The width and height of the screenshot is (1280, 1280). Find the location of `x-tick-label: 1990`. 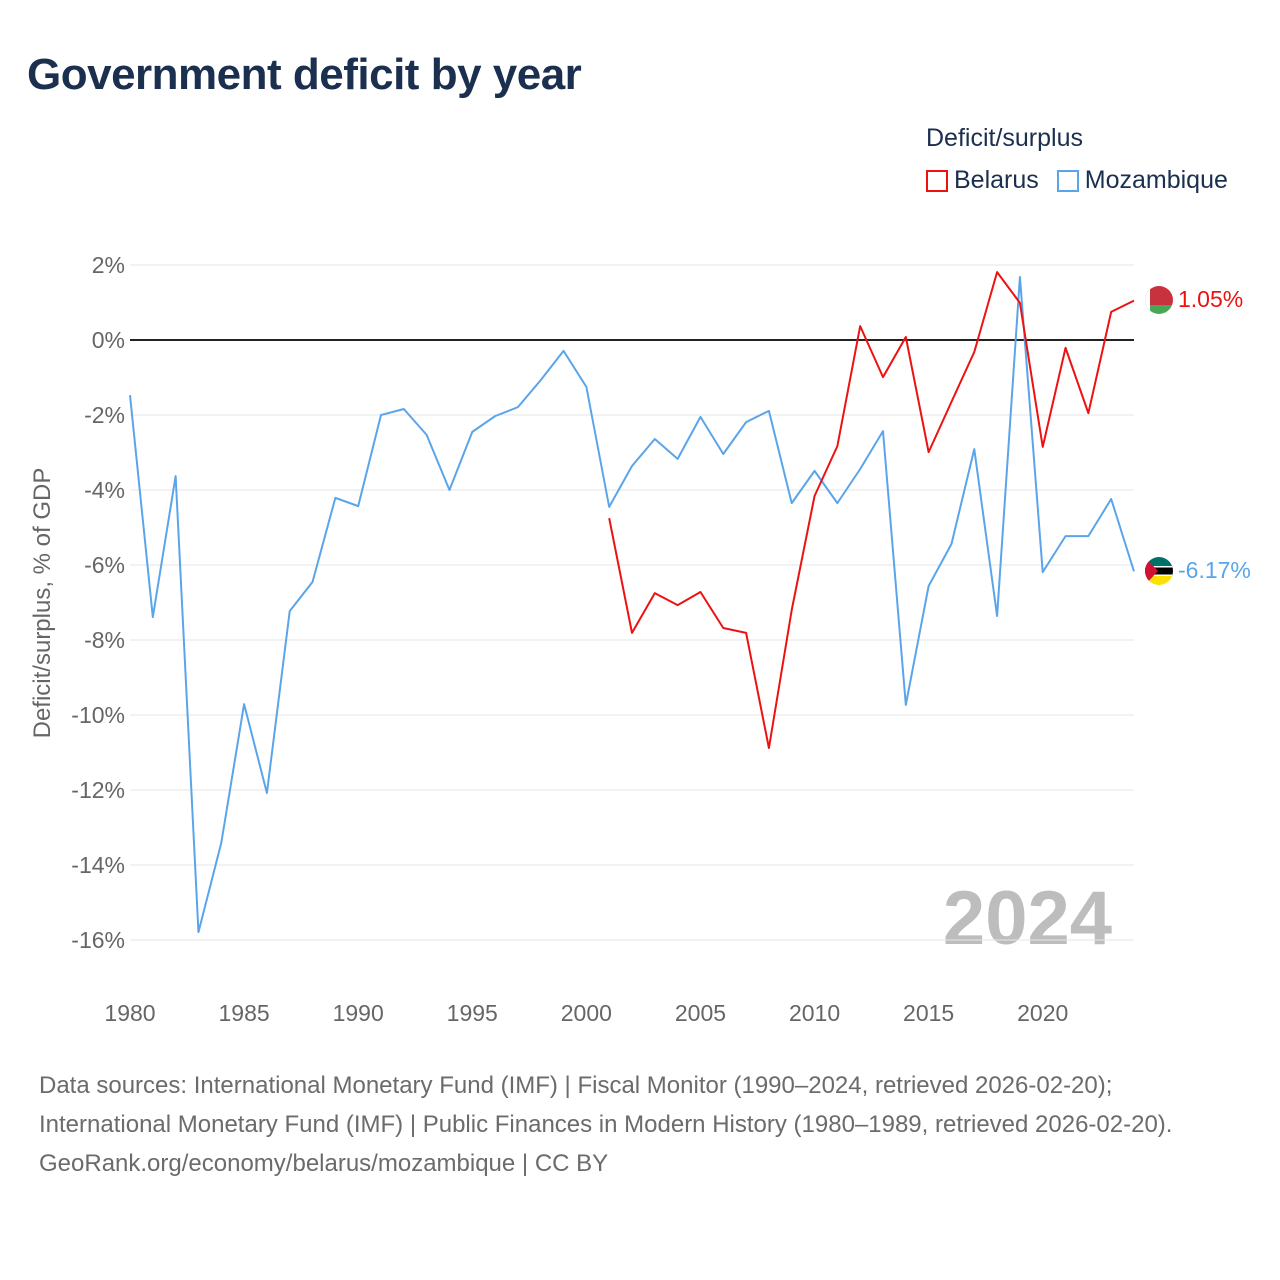

x-tick-label: 1990 is located at coordinates (358, 1013).